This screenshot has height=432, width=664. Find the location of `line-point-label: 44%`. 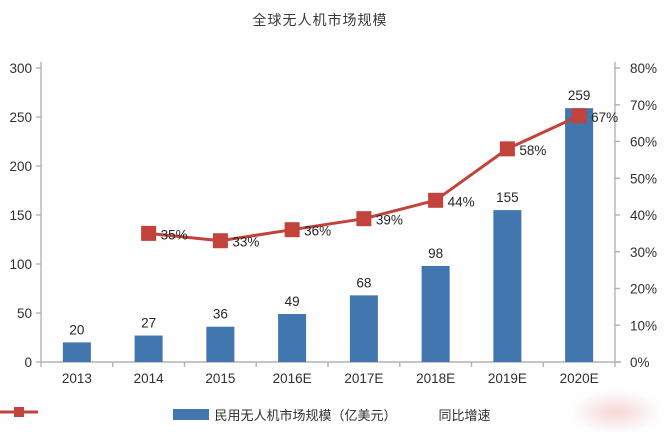

line-point-label: 44% is located at coordinates (461, 201).